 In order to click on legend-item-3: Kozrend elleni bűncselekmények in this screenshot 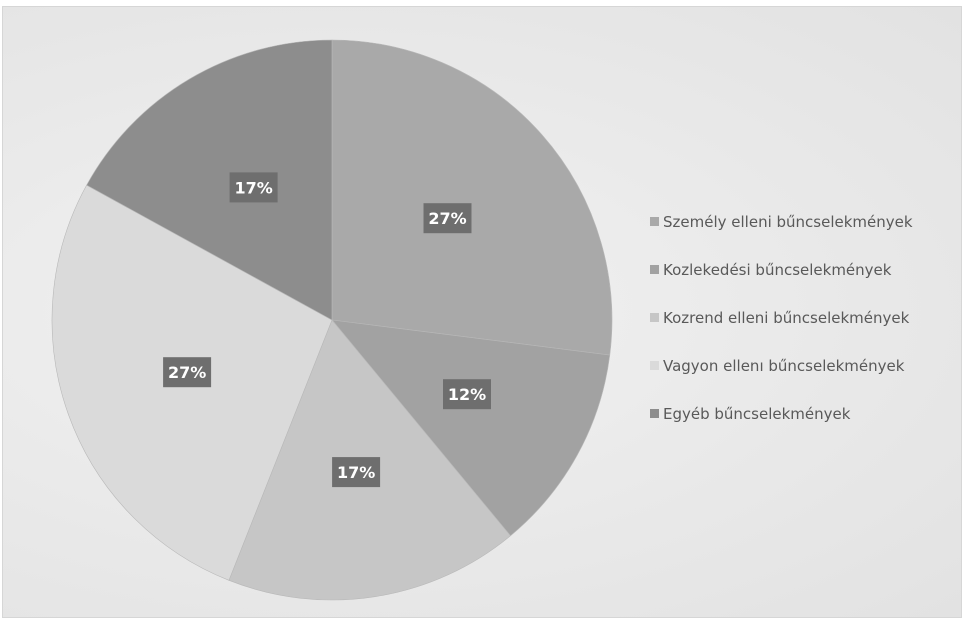, I will do `click(780, 318)`.